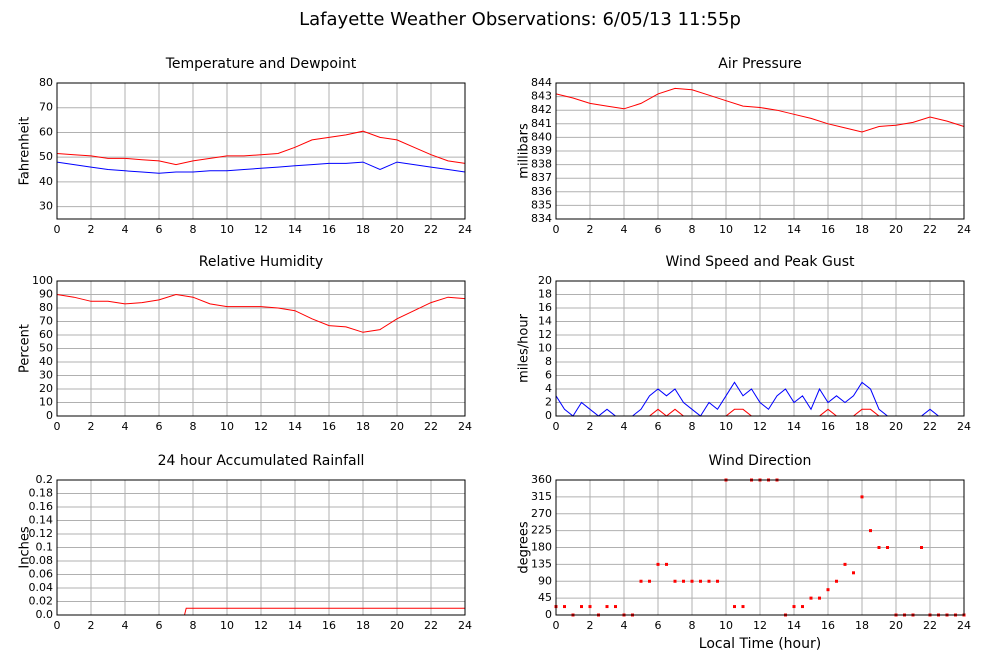 This screenshot has height=663, width=999. Describe the element at coordinates (548, 388) in the screenshot. I see `y-tick-label: 4` at that location.